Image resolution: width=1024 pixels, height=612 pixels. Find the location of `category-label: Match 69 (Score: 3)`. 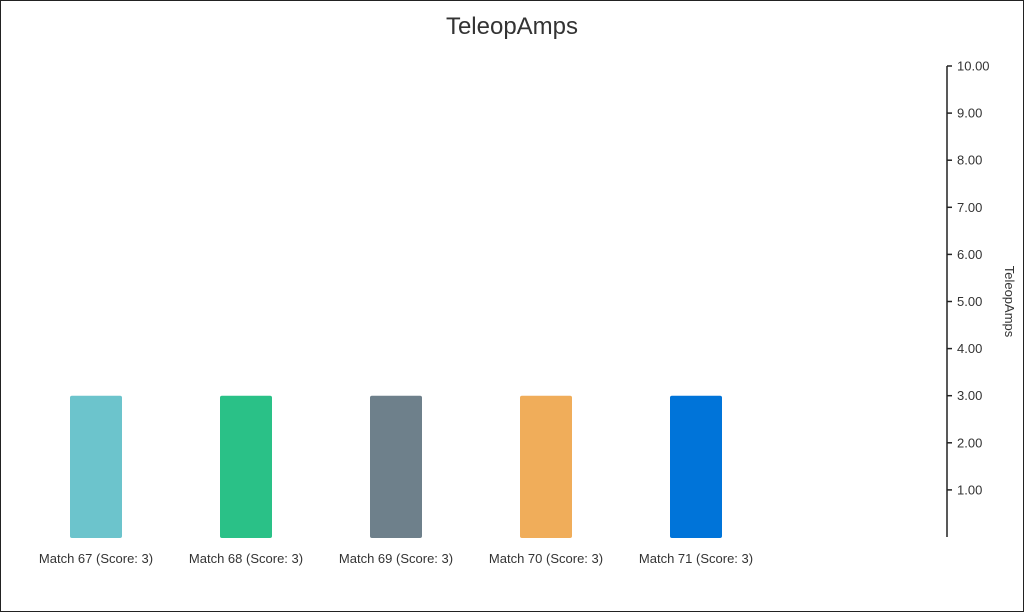

category-label: Match 69 (Score: 3) is located at coordinates (396, 558).